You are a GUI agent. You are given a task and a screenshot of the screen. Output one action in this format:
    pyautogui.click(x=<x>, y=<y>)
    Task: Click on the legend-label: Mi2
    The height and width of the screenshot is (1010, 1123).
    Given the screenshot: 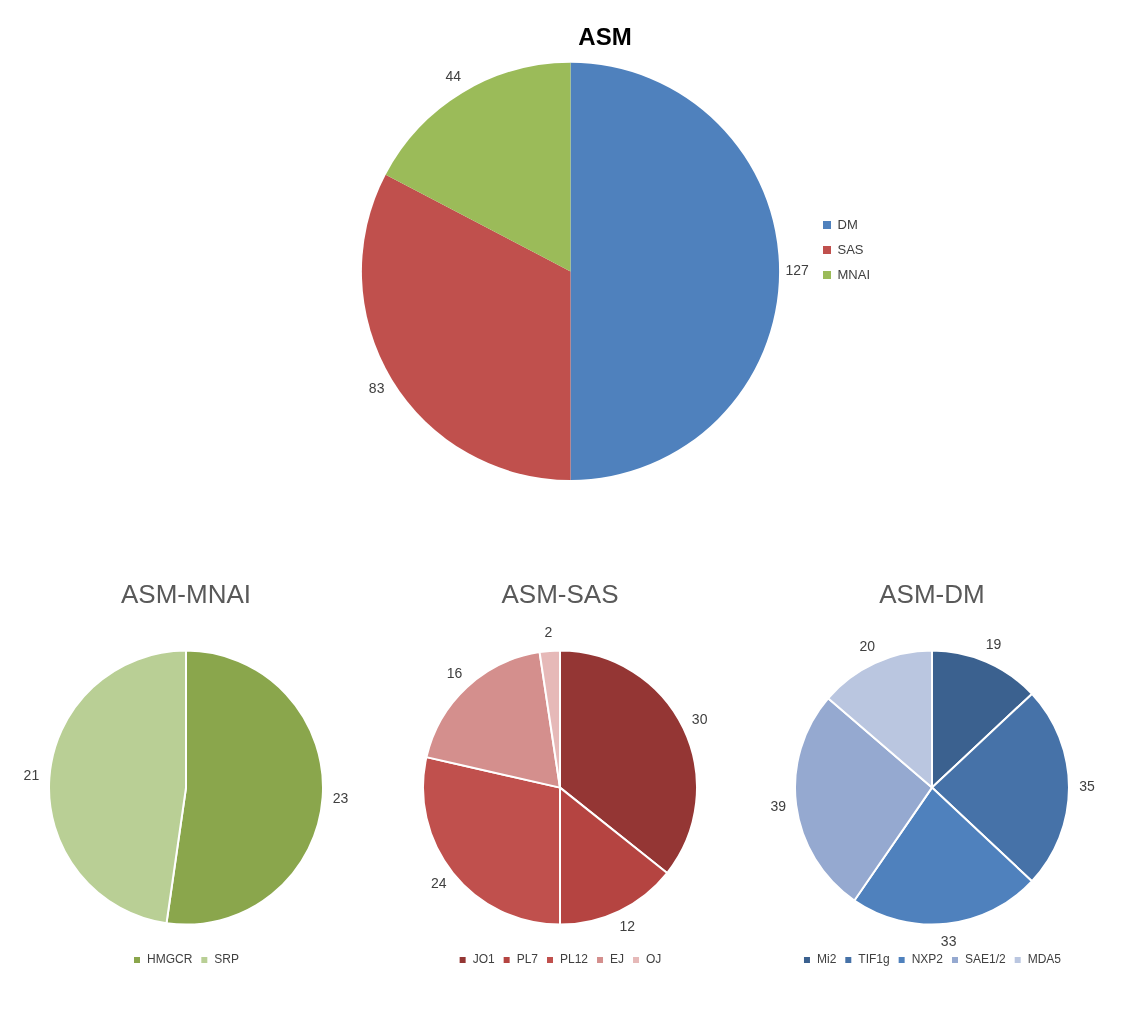 What is the action you would take?
    pyautogui.click(x=826, y=959)
    